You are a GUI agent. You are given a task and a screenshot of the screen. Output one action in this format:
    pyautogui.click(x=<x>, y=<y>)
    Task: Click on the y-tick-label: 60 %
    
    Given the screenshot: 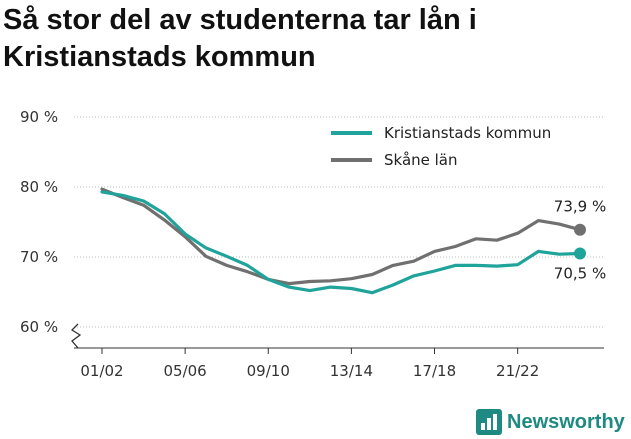 What is the action you would take?
    pyautogui.click(x=39, y=327)
    